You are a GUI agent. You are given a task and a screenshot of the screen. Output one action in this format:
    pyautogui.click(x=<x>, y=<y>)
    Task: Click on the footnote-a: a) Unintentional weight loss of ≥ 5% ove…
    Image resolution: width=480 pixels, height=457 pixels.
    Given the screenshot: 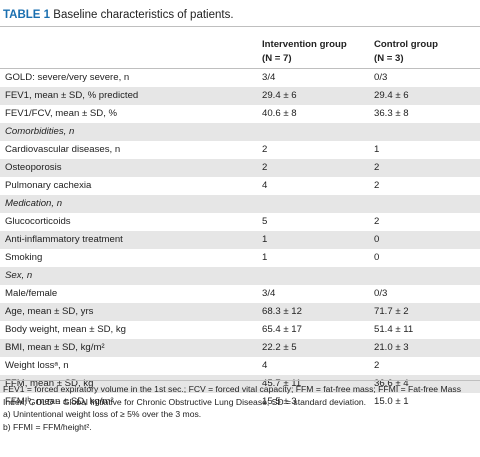 What is the action you would take?
    pyautogui.click(x=102, y=414)
    